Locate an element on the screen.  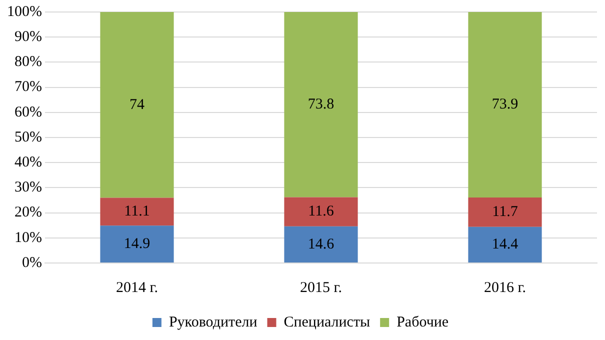
data-label: 14.4 is located at coordinates (505, 244).